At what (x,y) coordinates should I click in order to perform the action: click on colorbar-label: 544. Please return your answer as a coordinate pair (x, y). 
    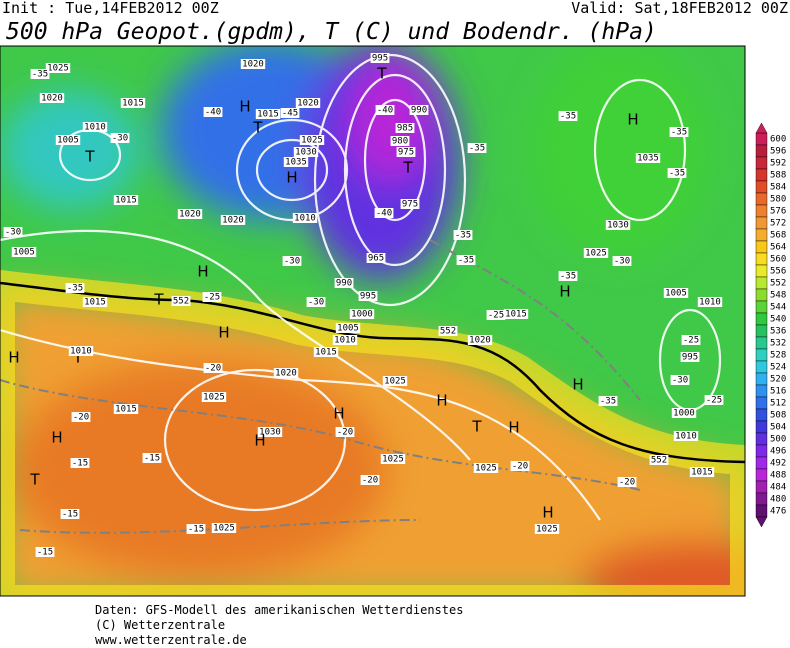
    Looking at the image, I should click on (778, 308).